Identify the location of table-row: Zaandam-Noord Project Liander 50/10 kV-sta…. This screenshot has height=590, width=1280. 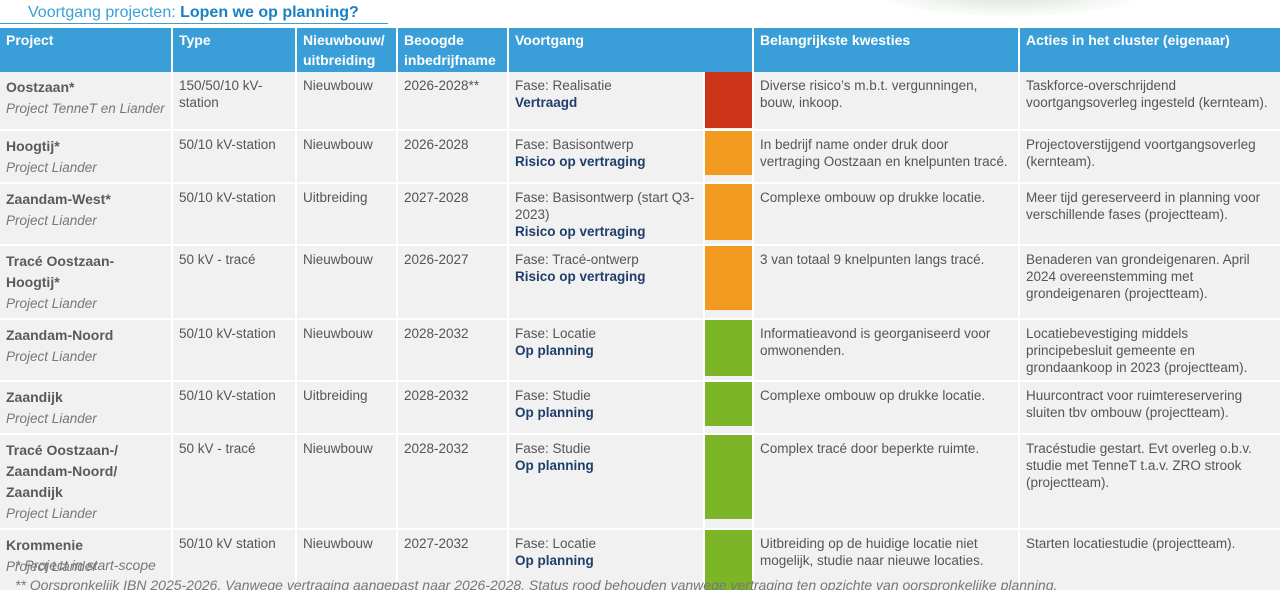
(640, 350).